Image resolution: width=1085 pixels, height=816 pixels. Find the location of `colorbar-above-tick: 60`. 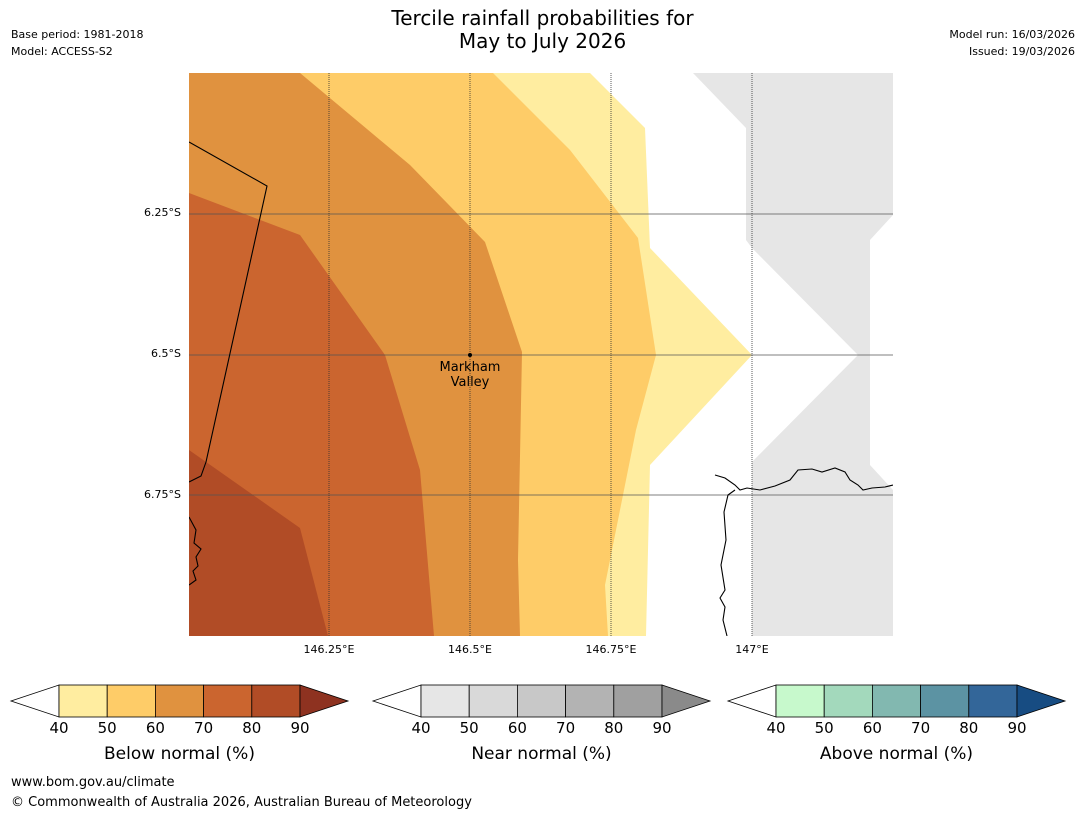

colorbar-above-tick: 60 is located at coordinates (872, 728).